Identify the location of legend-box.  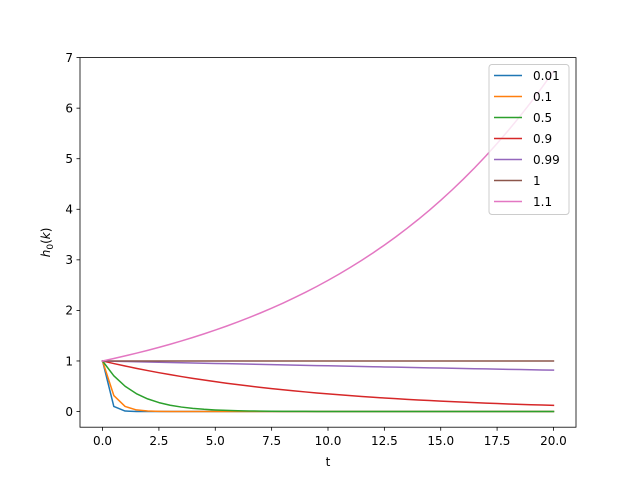
(529, 139).